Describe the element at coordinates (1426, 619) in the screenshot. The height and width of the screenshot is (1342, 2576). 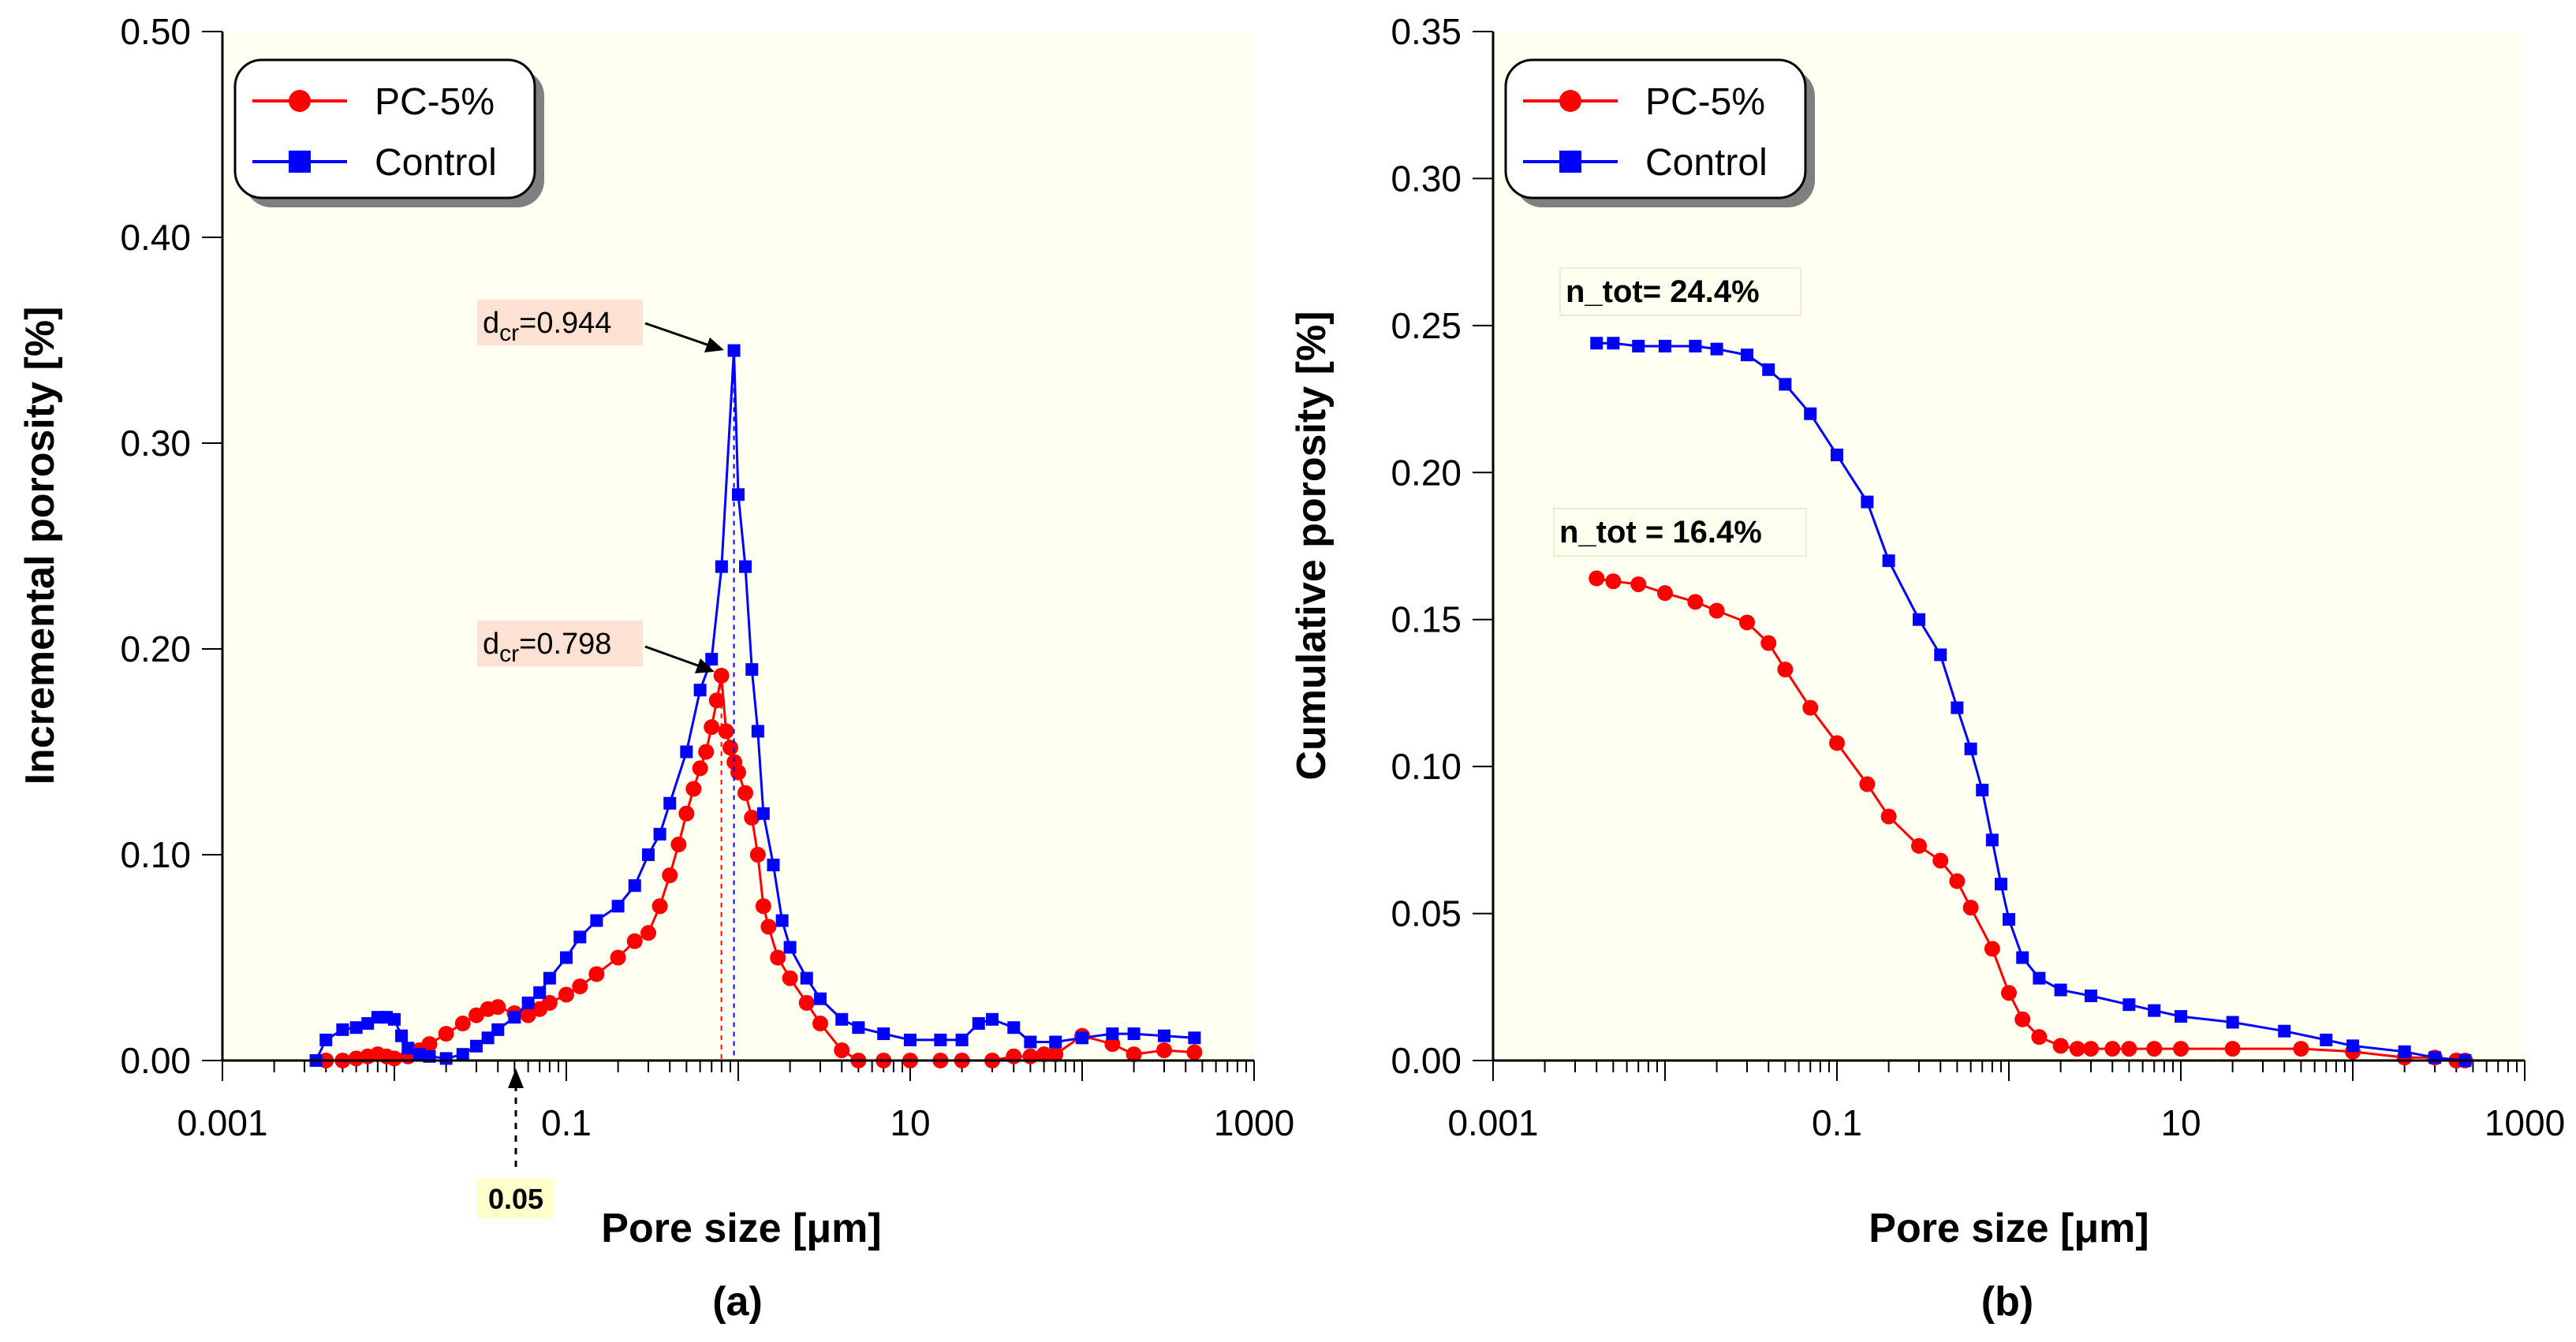
I see `y-tick-label: 0.15` at that location.